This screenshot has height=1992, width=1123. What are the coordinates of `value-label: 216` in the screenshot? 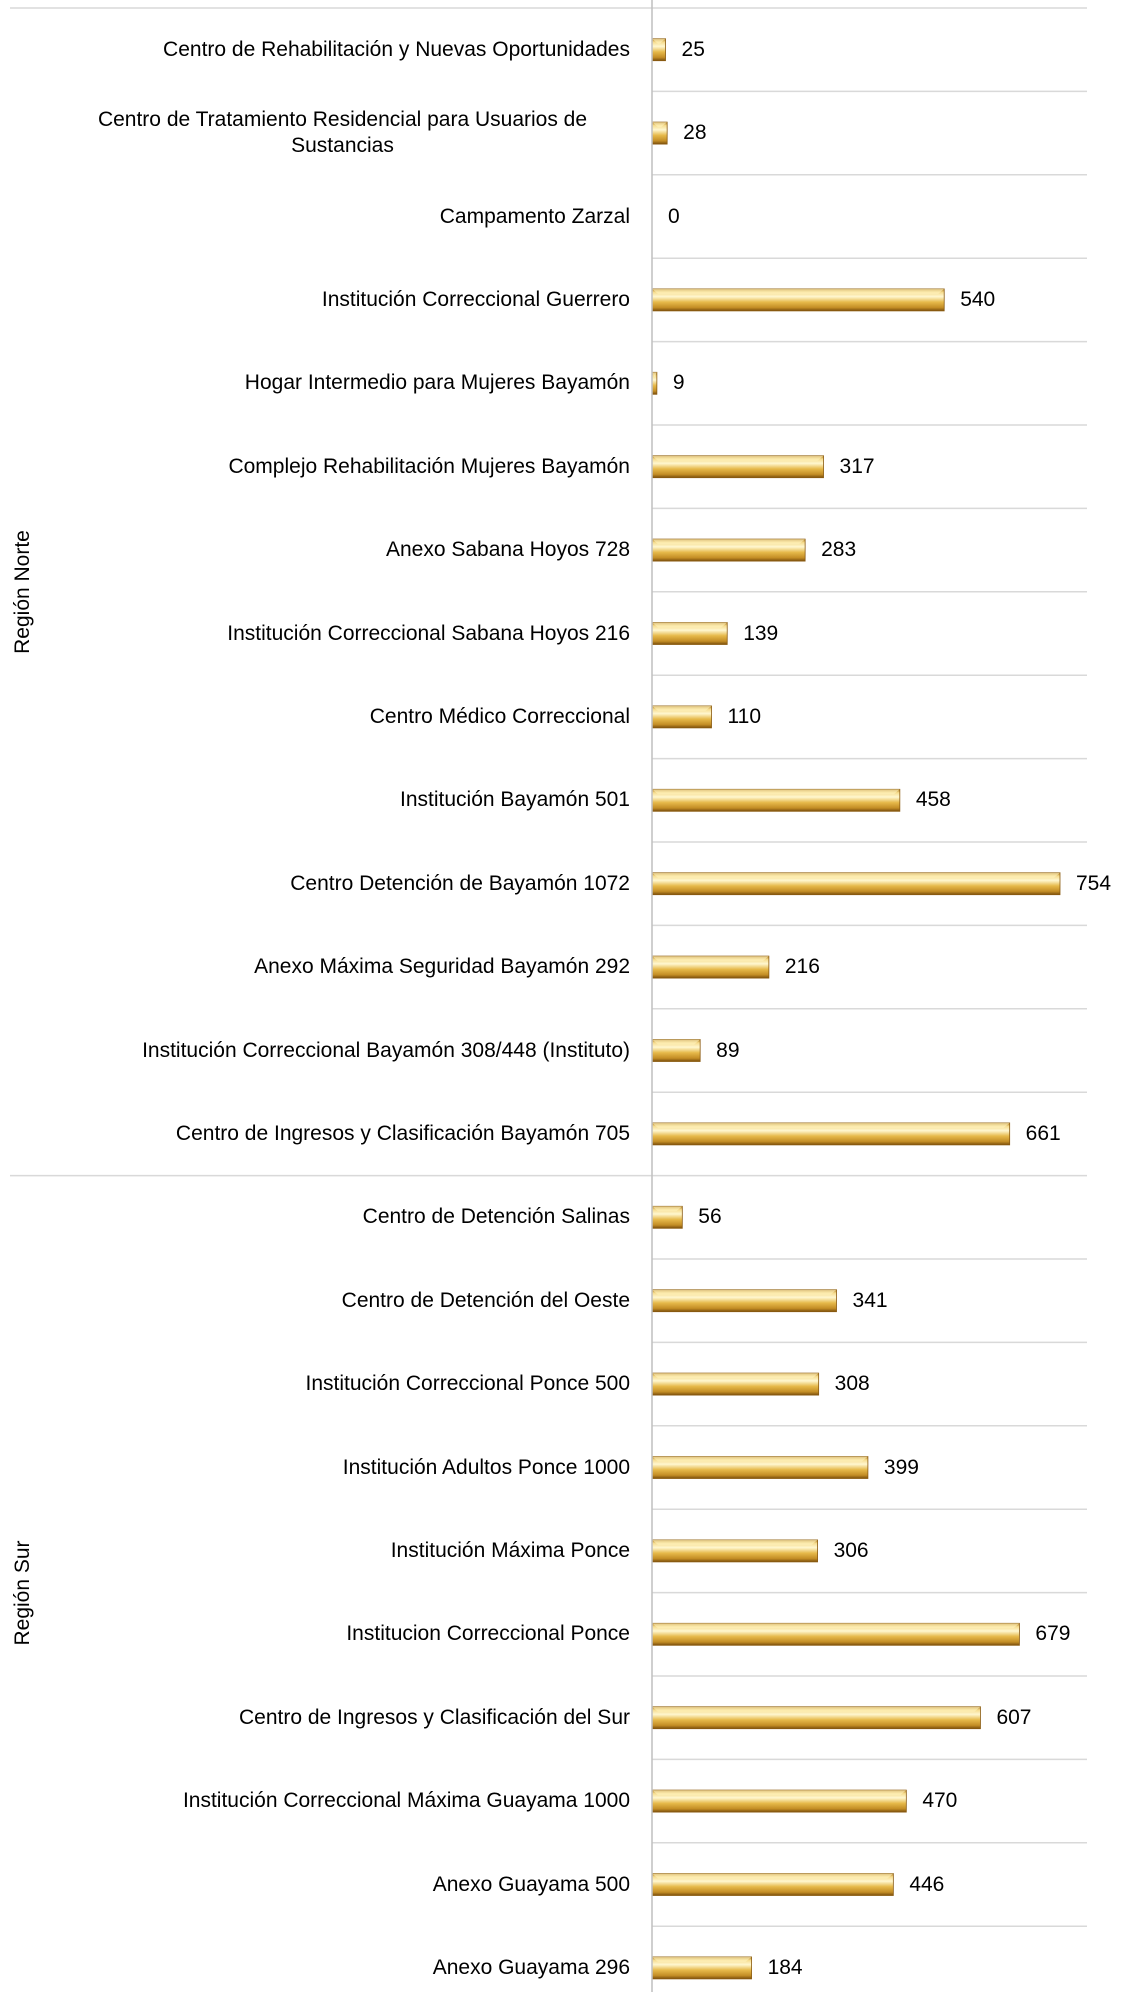 It's located at (802, 967).